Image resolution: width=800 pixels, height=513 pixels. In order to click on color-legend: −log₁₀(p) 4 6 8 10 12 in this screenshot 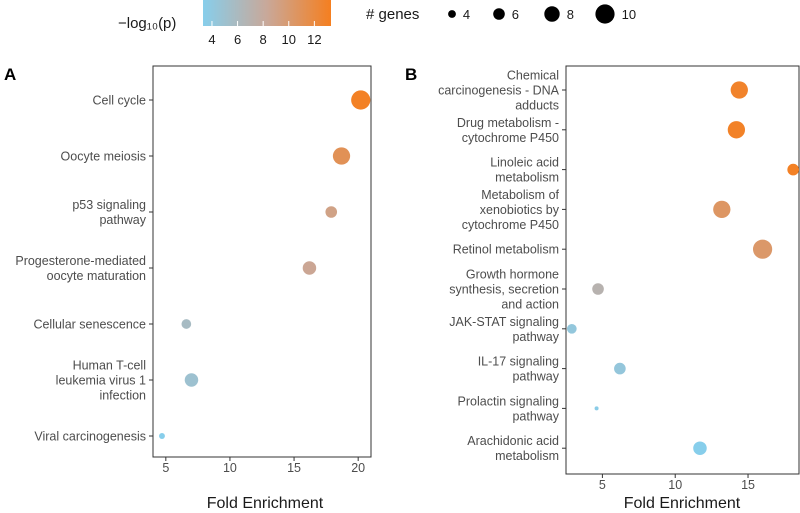, I will do `click(224, 23)`.